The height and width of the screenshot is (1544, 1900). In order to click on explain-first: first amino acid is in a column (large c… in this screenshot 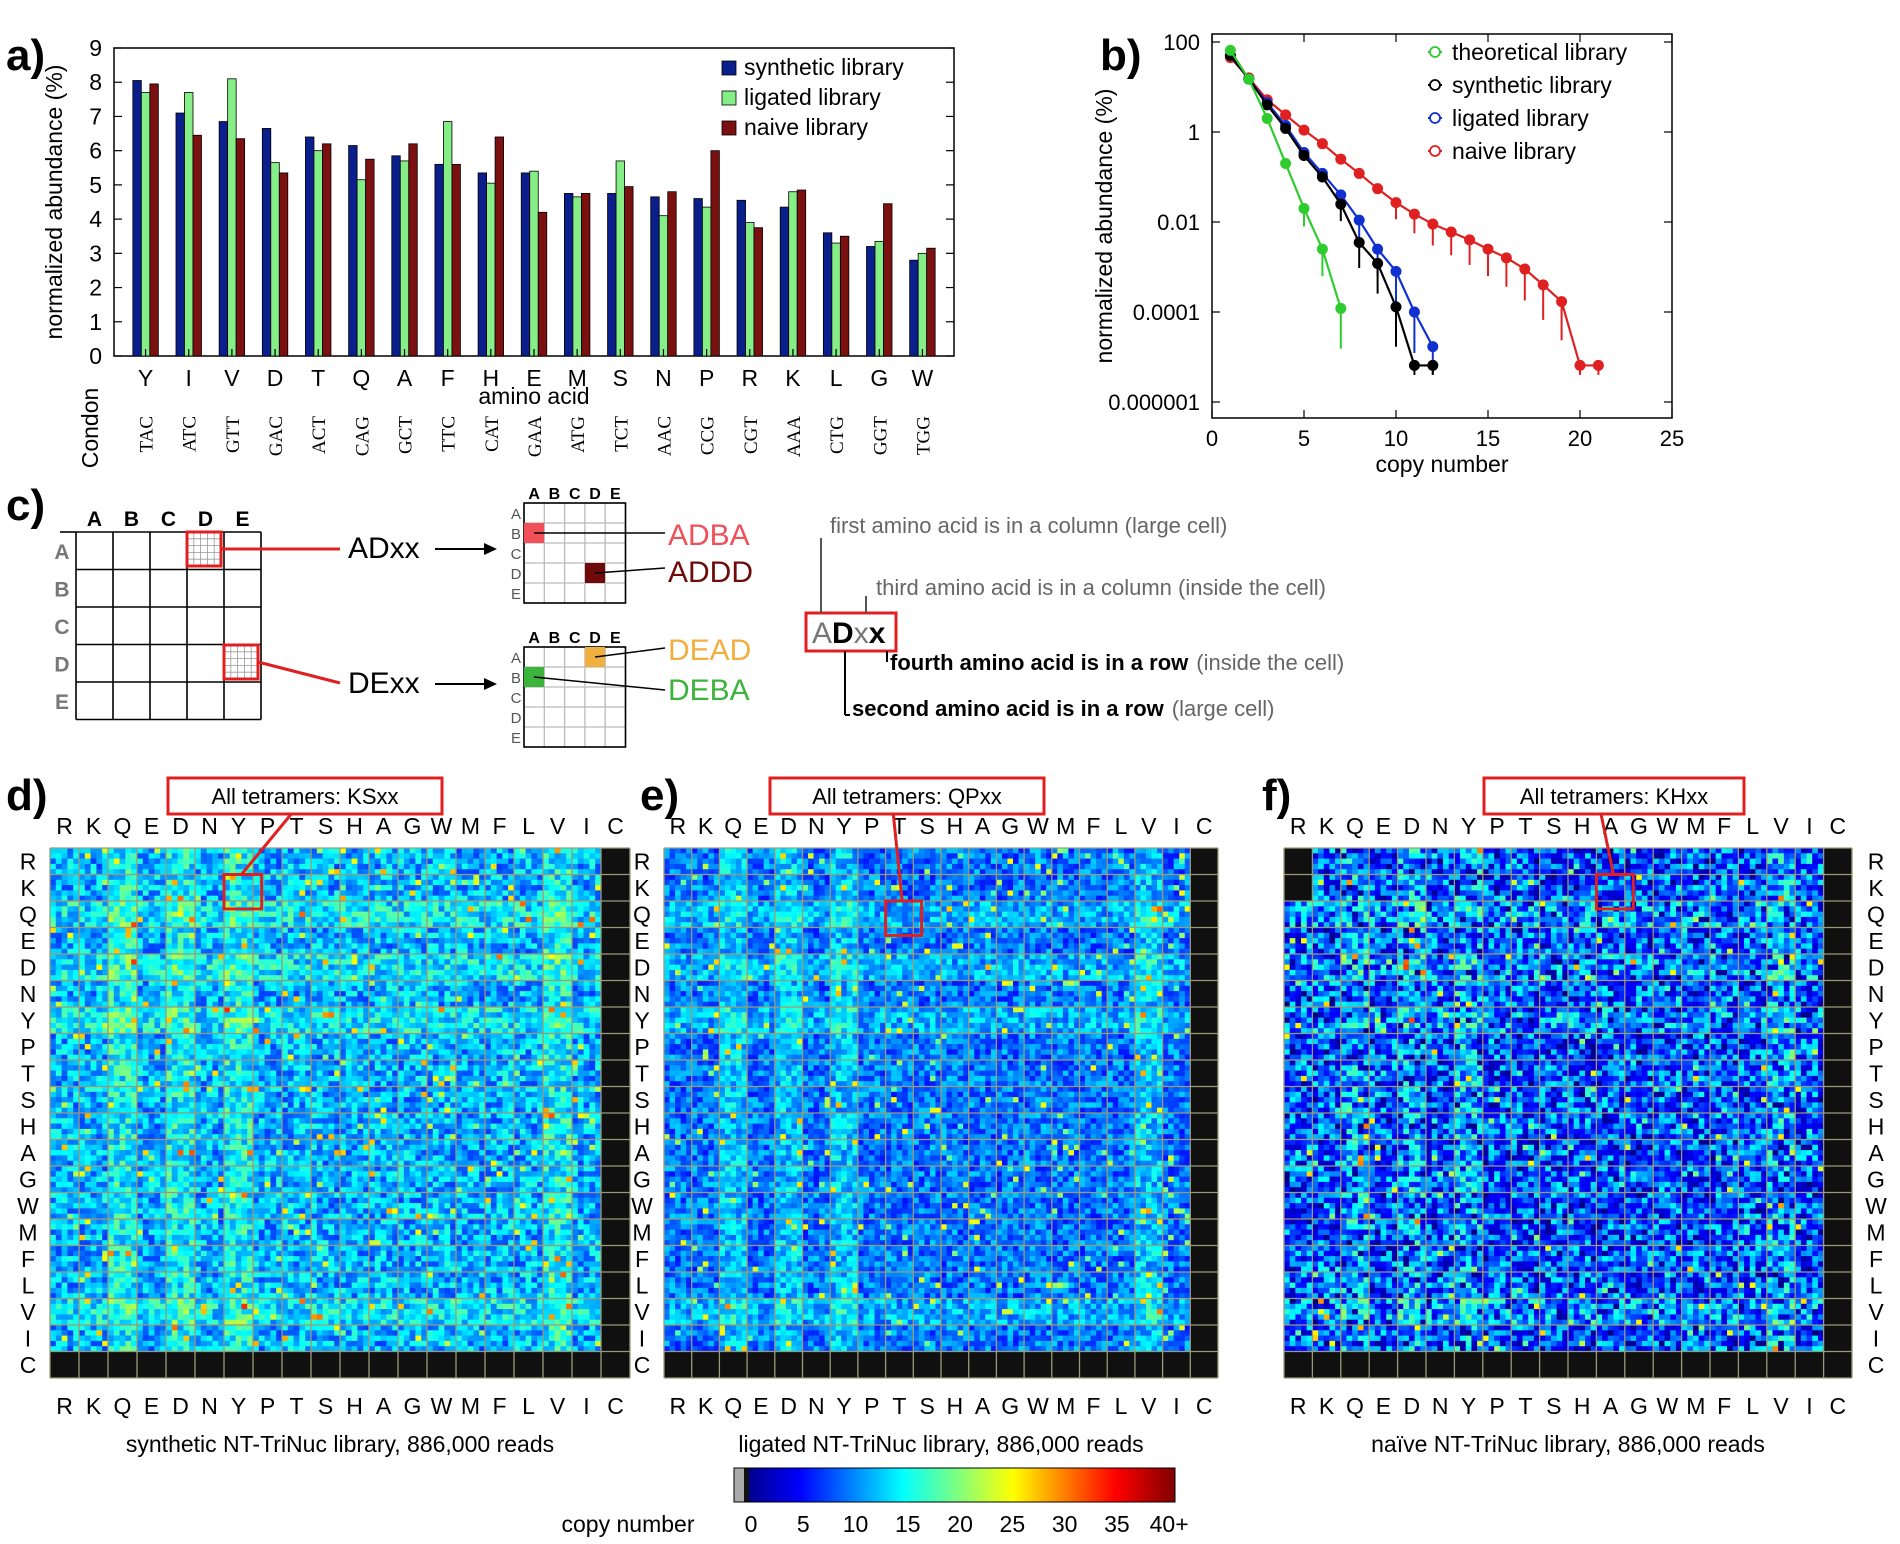, I will do `click(1028, 525)`.